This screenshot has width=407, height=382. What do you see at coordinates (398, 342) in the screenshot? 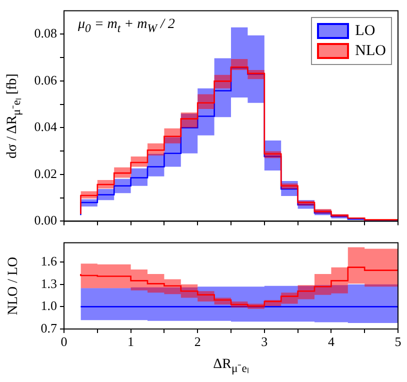
I see `x-tick-label: 5` at bounding box center [398, 342].